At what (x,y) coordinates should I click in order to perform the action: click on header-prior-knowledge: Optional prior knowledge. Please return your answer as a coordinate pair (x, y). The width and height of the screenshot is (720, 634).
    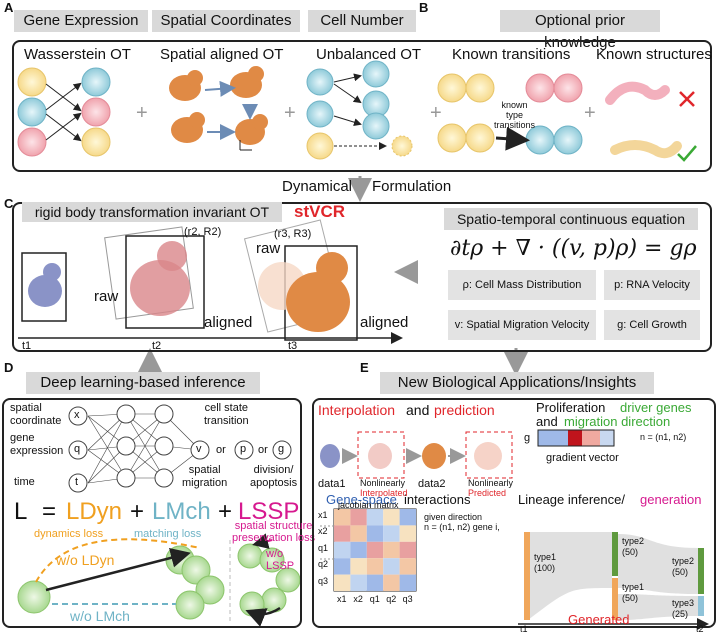
    Looking at the image, I should click on (580, 30).